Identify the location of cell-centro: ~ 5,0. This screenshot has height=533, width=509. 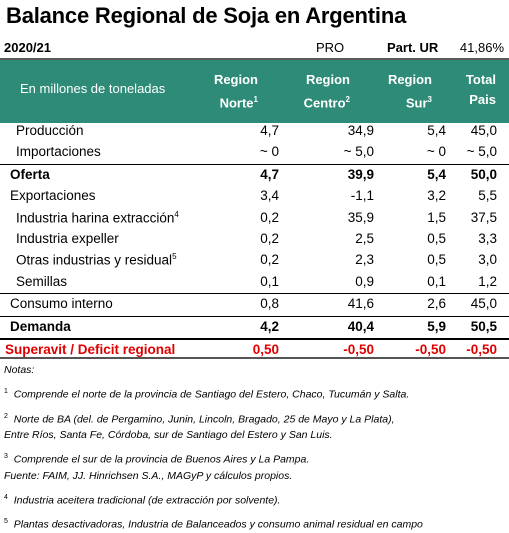
(358, 152).